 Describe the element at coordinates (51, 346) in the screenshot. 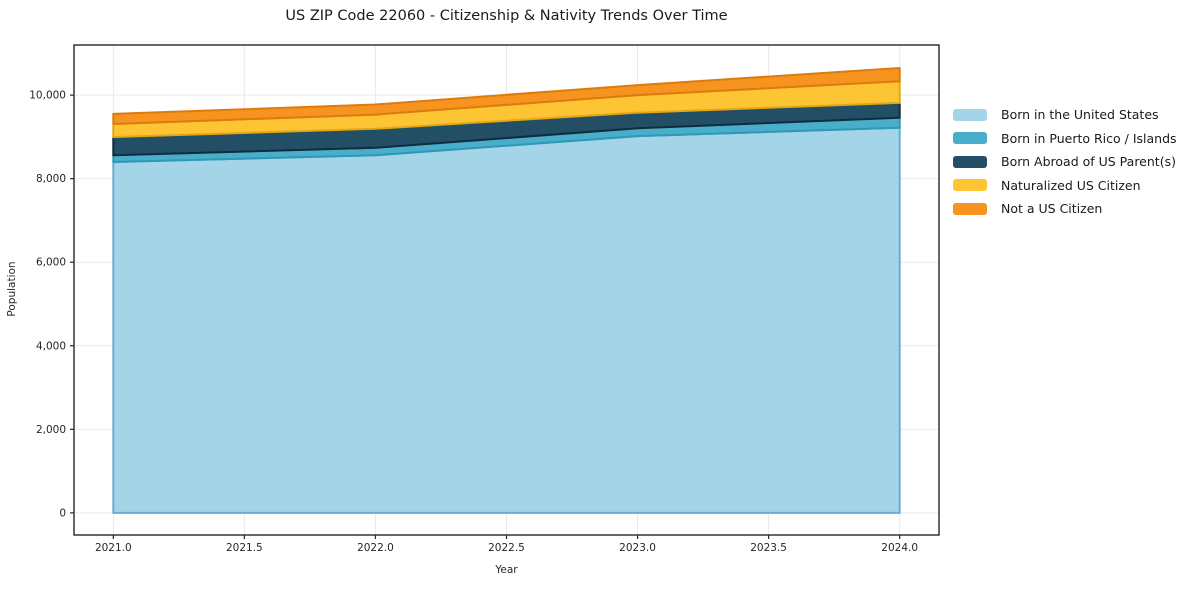

I see `y-tick-label: 4,000` at that location.